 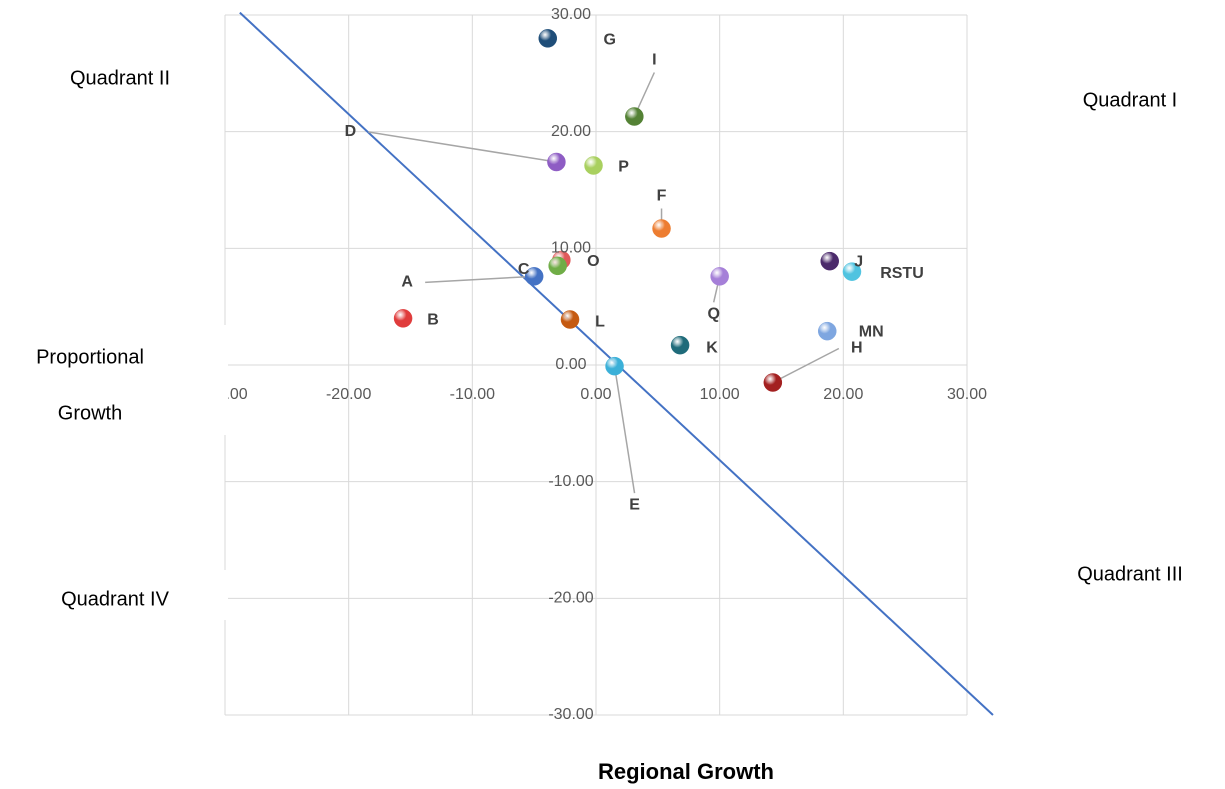 What do you see at coordinates (857, 348) in the screenshot?
I see `point-label: H` at bounding box center [857, 348].